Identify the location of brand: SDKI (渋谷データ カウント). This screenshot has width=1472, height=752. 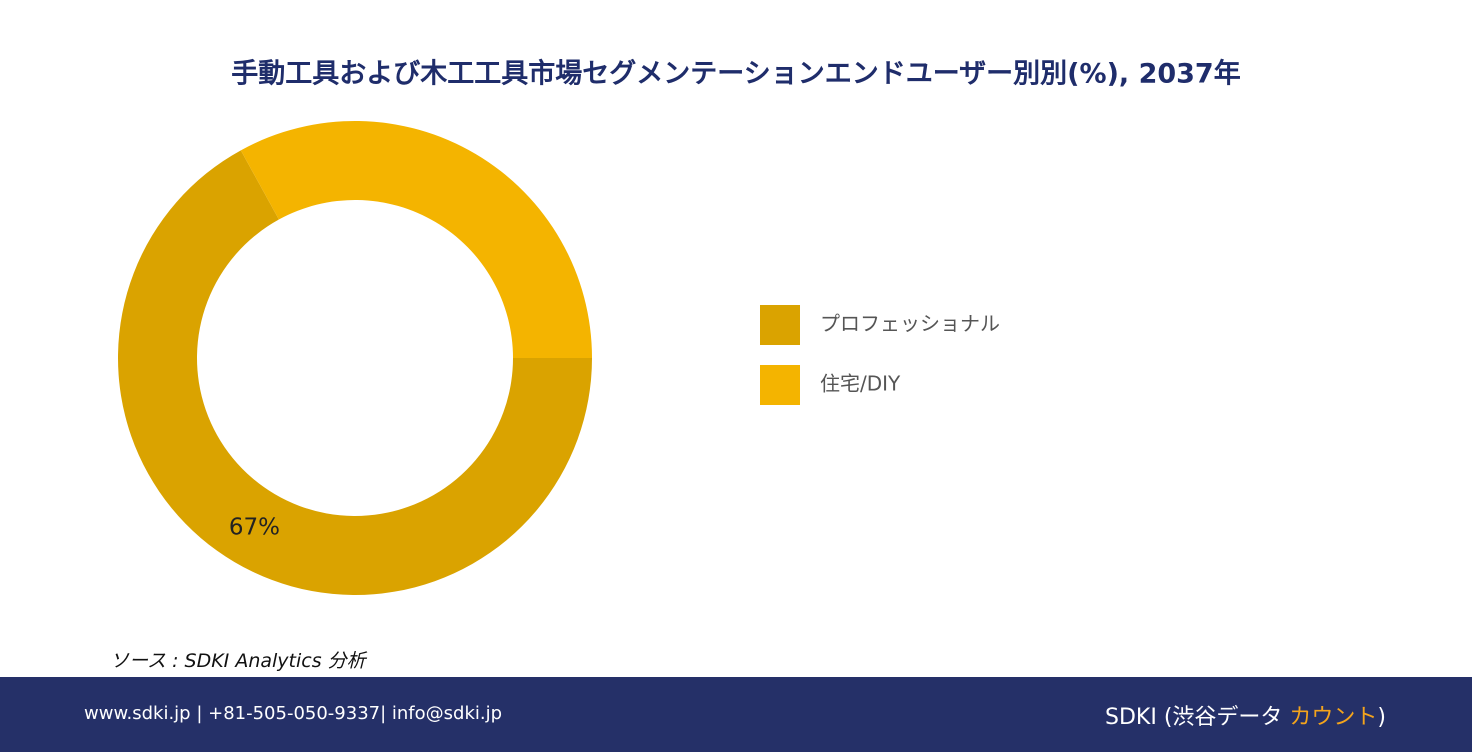
(1245, 715).